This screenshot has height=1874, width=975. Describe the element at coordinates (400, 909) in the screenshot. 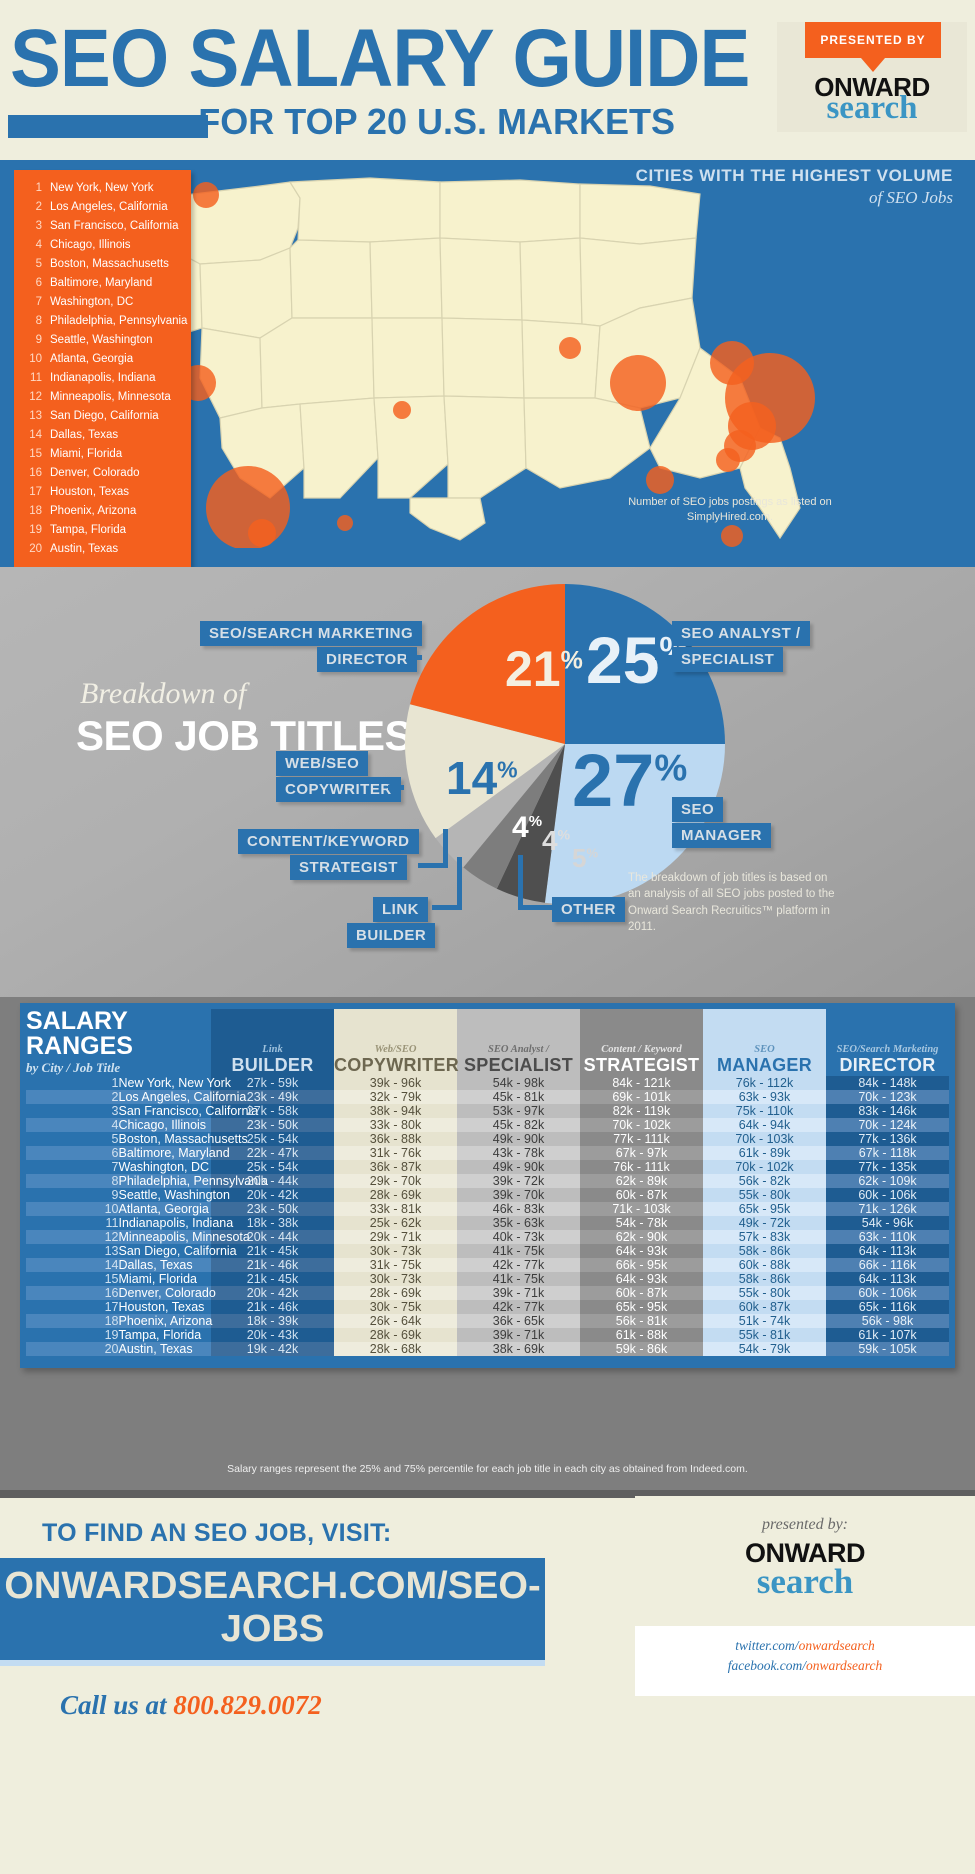

I see `callout-link-line1: LINK` at that location.